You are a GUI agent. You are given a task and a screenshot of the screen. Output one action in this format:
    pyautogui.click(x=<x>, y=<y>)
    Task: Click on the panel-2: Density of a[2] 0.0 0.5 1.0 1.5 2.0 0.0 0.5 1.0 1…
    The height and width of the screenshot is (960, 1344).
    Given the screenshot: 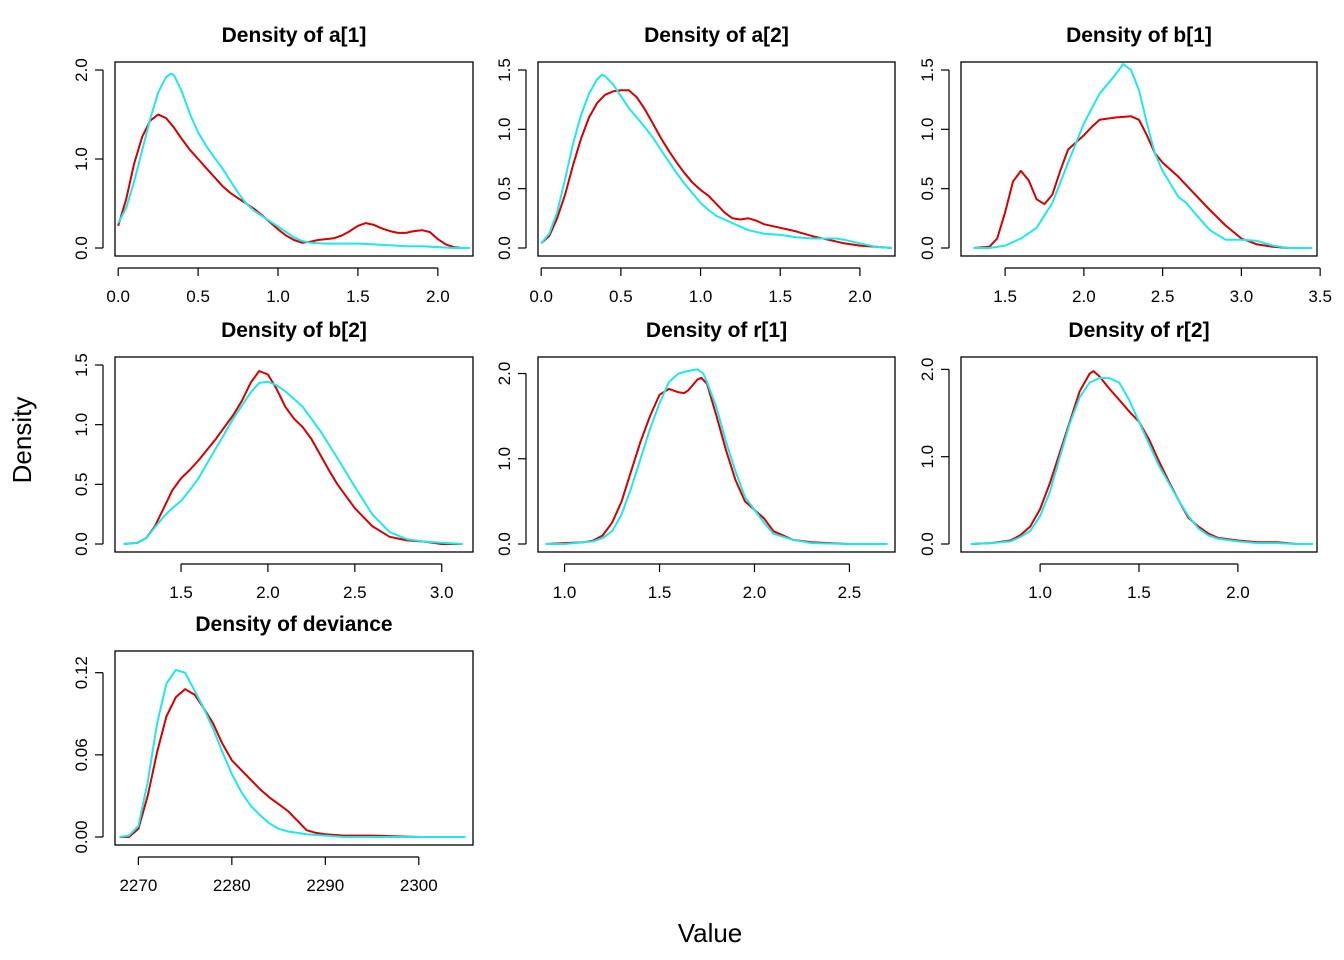 What is the action you would take?
    pyautogui.click(x=695, y=165)
    